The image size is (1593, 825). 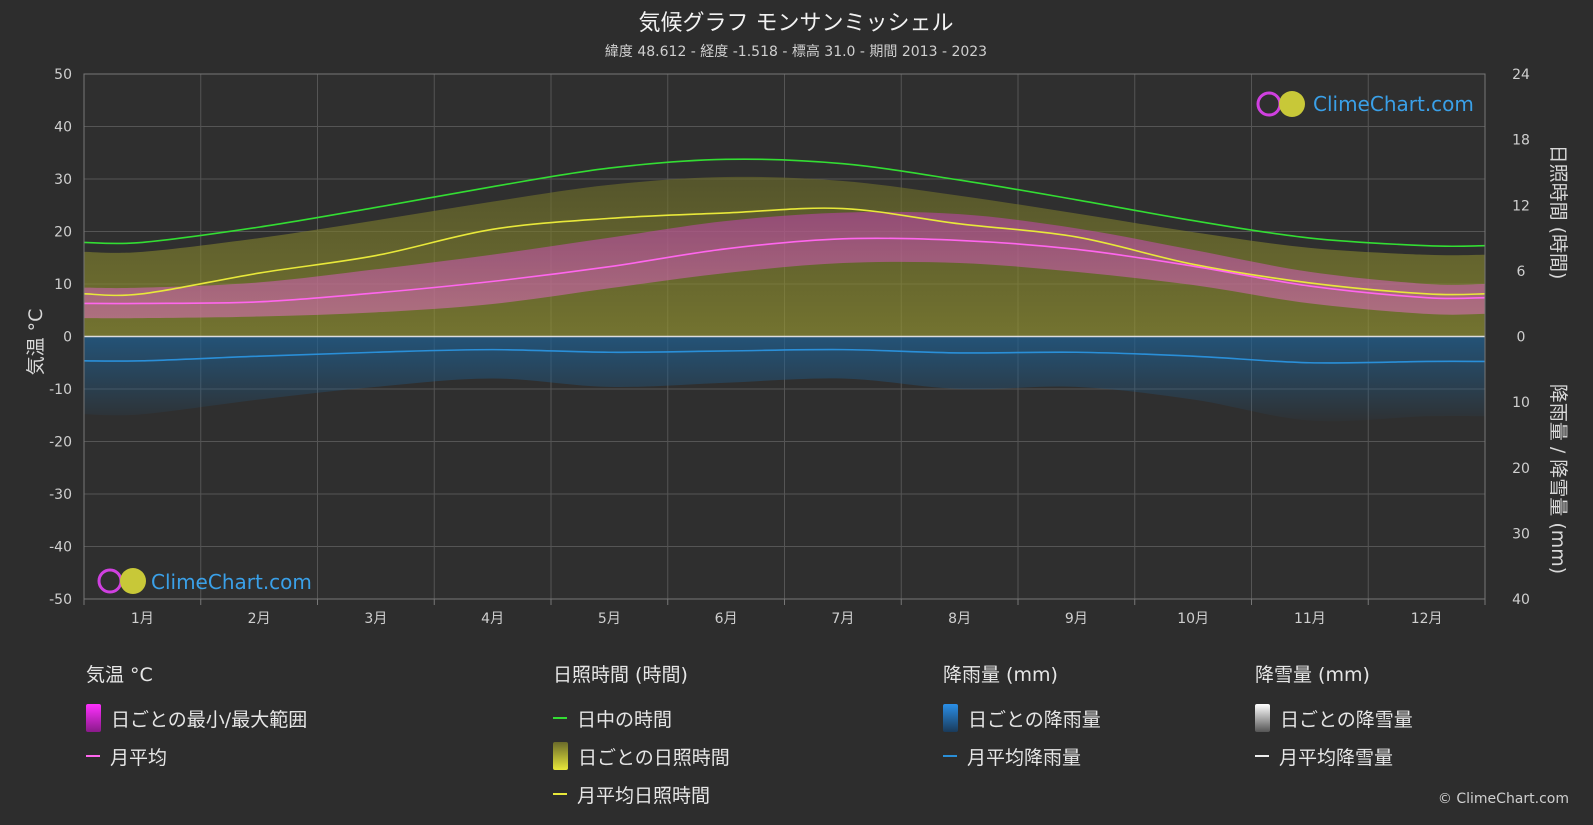 What do you see at coordinates (1521, 141) in the screenshot?
I see `sunshine-tick-label: 18` at bounding box center [1521, 141].